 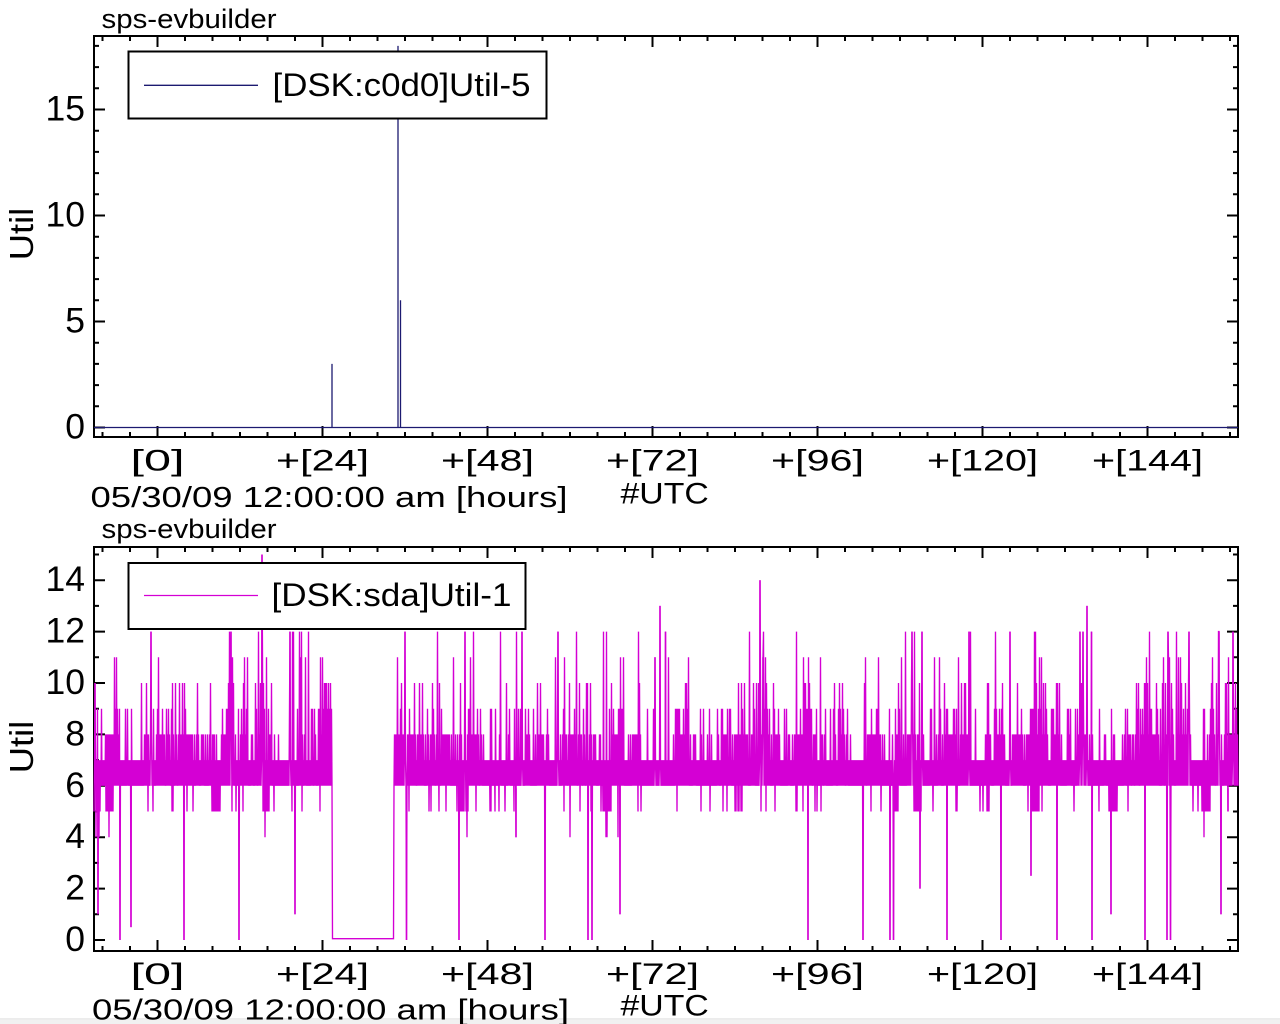 What do you see at coordinates (75, 321) in the screenshot?
I see `svg-text: 5` at bounding box center [75, 321].